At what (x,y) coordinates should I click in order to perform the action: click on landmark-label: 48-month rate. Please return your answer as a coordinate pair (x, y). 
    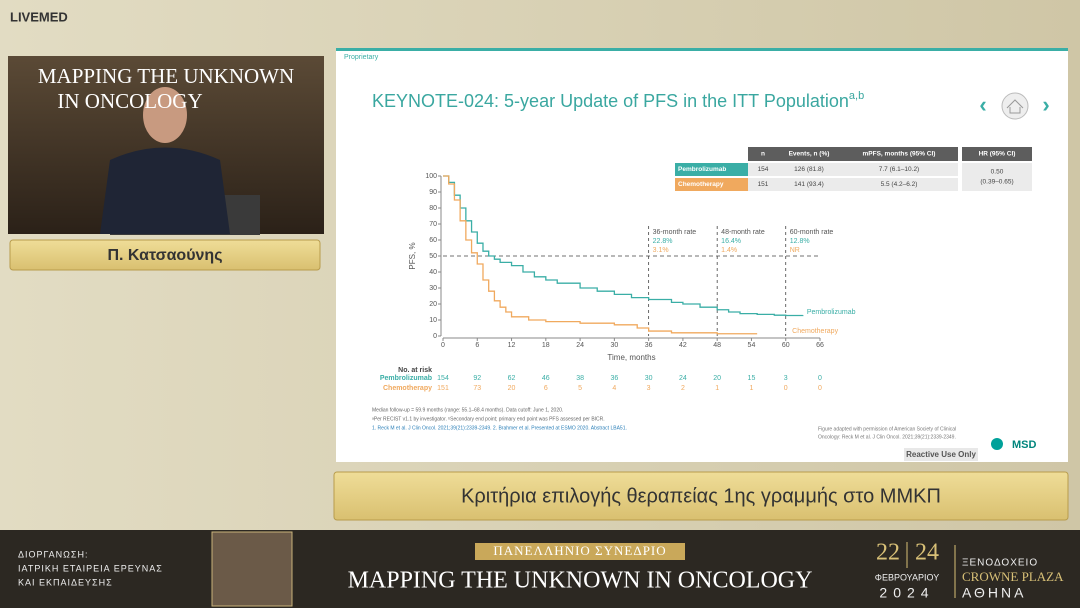
    Looking at the image, I should click on (743, 232).